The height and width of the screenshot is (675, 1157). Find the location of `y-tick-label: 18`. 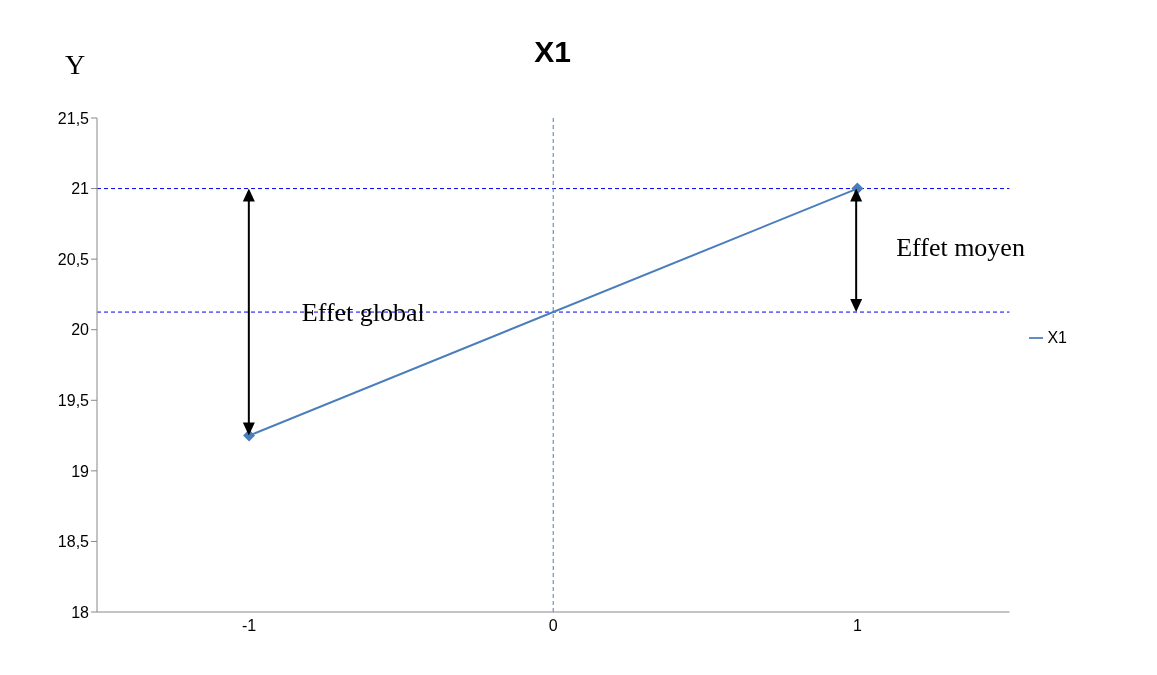

y-tick-label: 18 is located at coordinates (80, 612).